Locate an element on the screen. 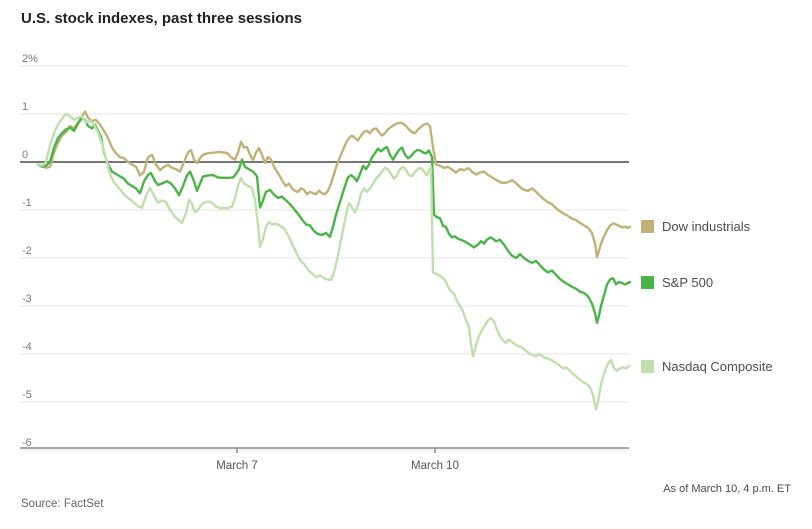 The height and width of the screenshot is (529, 812). legend-item-dow-industrials: Dow industrials is located at coordinates (695, 227).